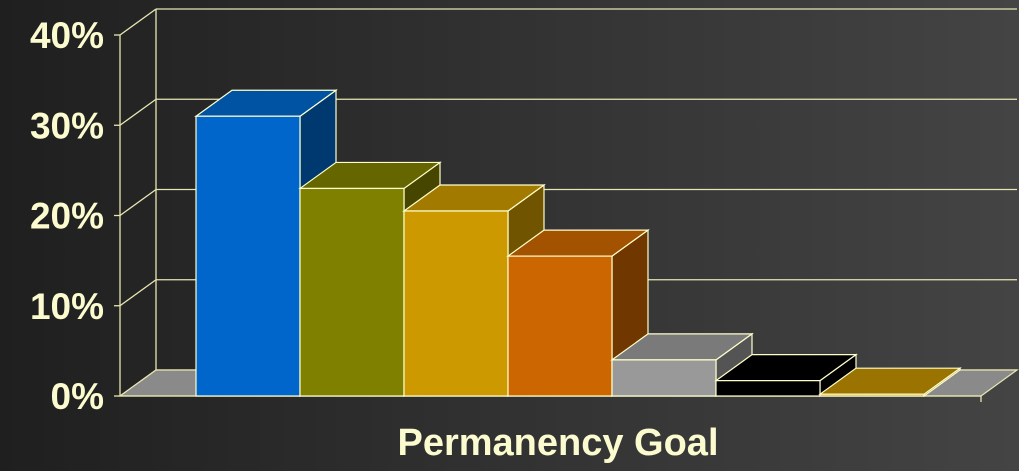  I want to click on y-tick-label: 0%, so click(77, 396).